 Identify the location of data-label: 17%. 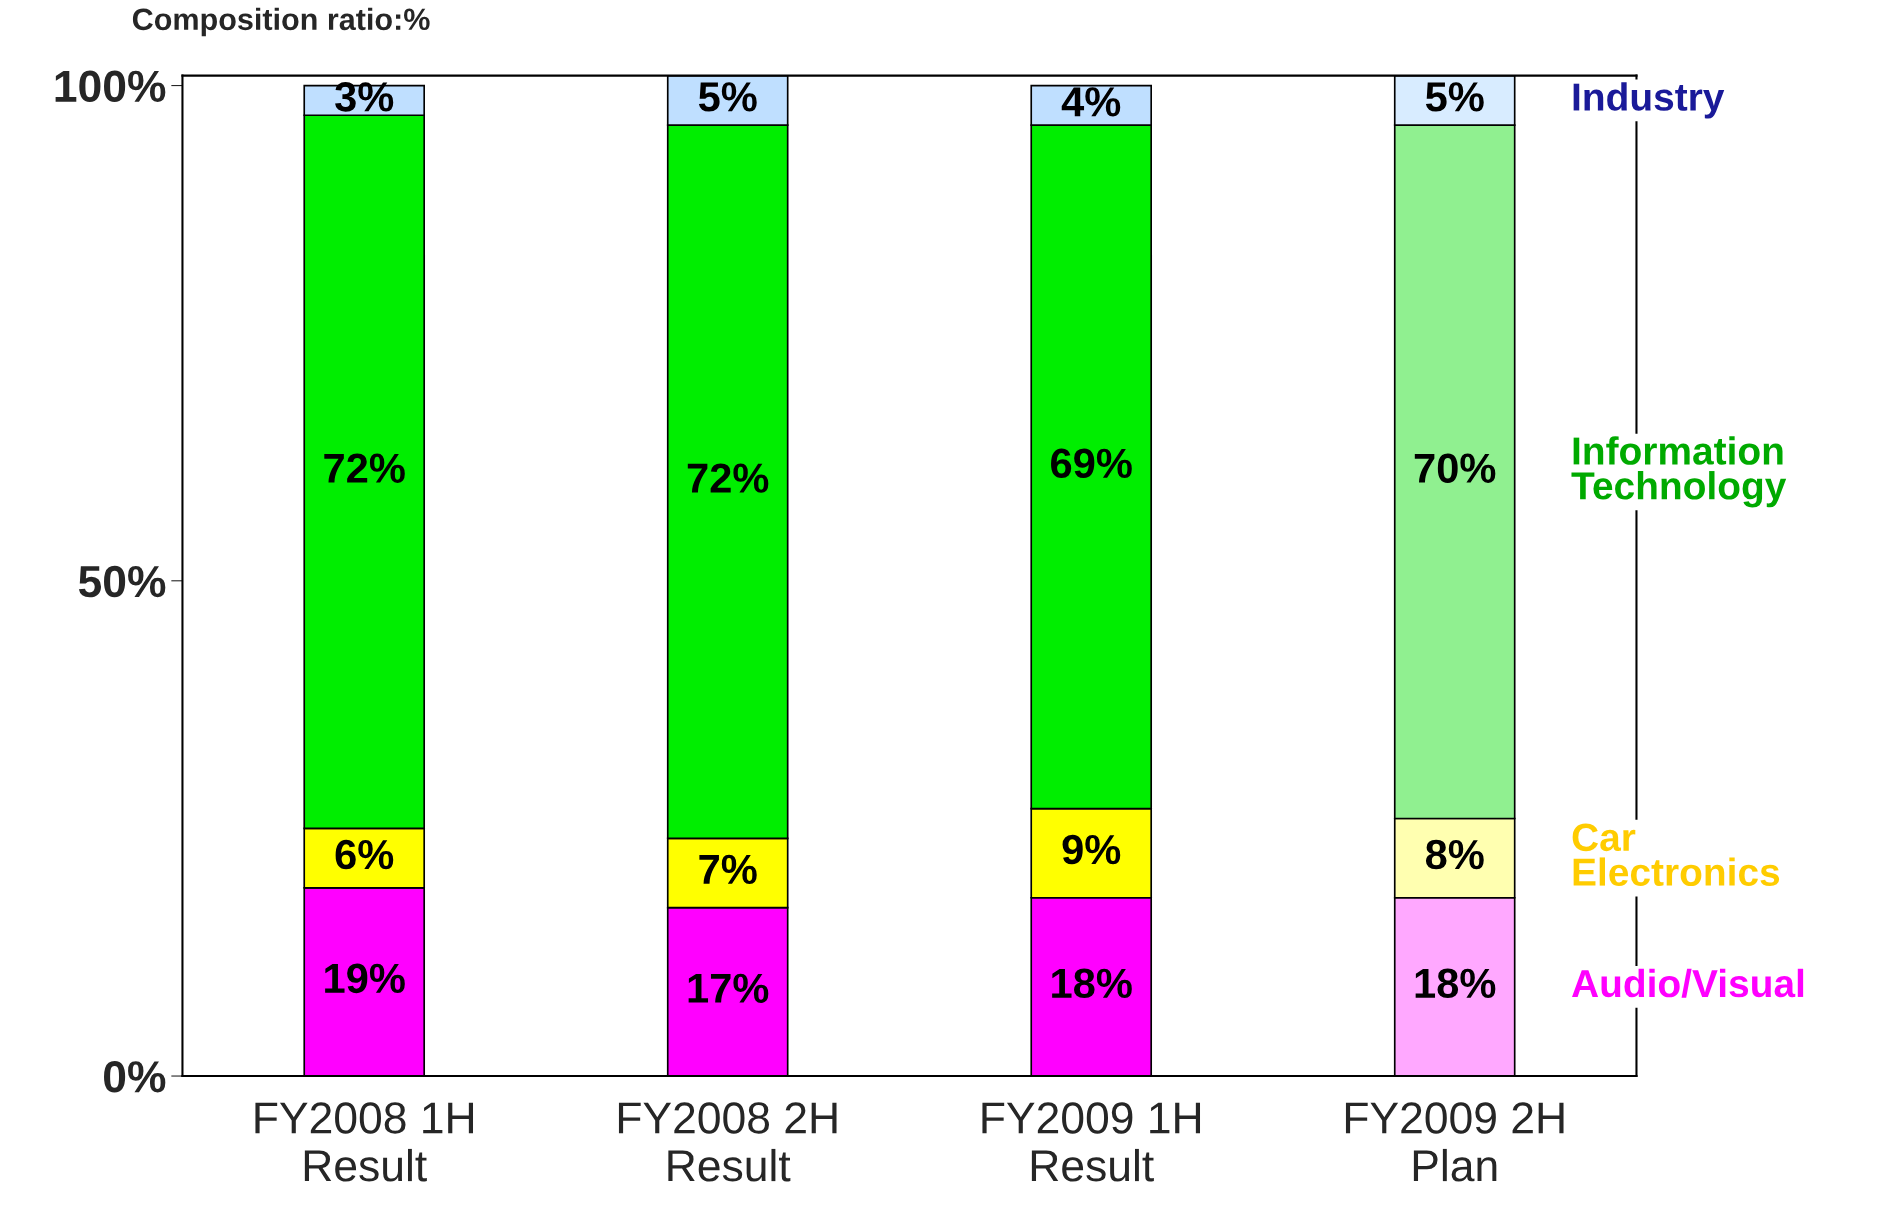
(728, 988).